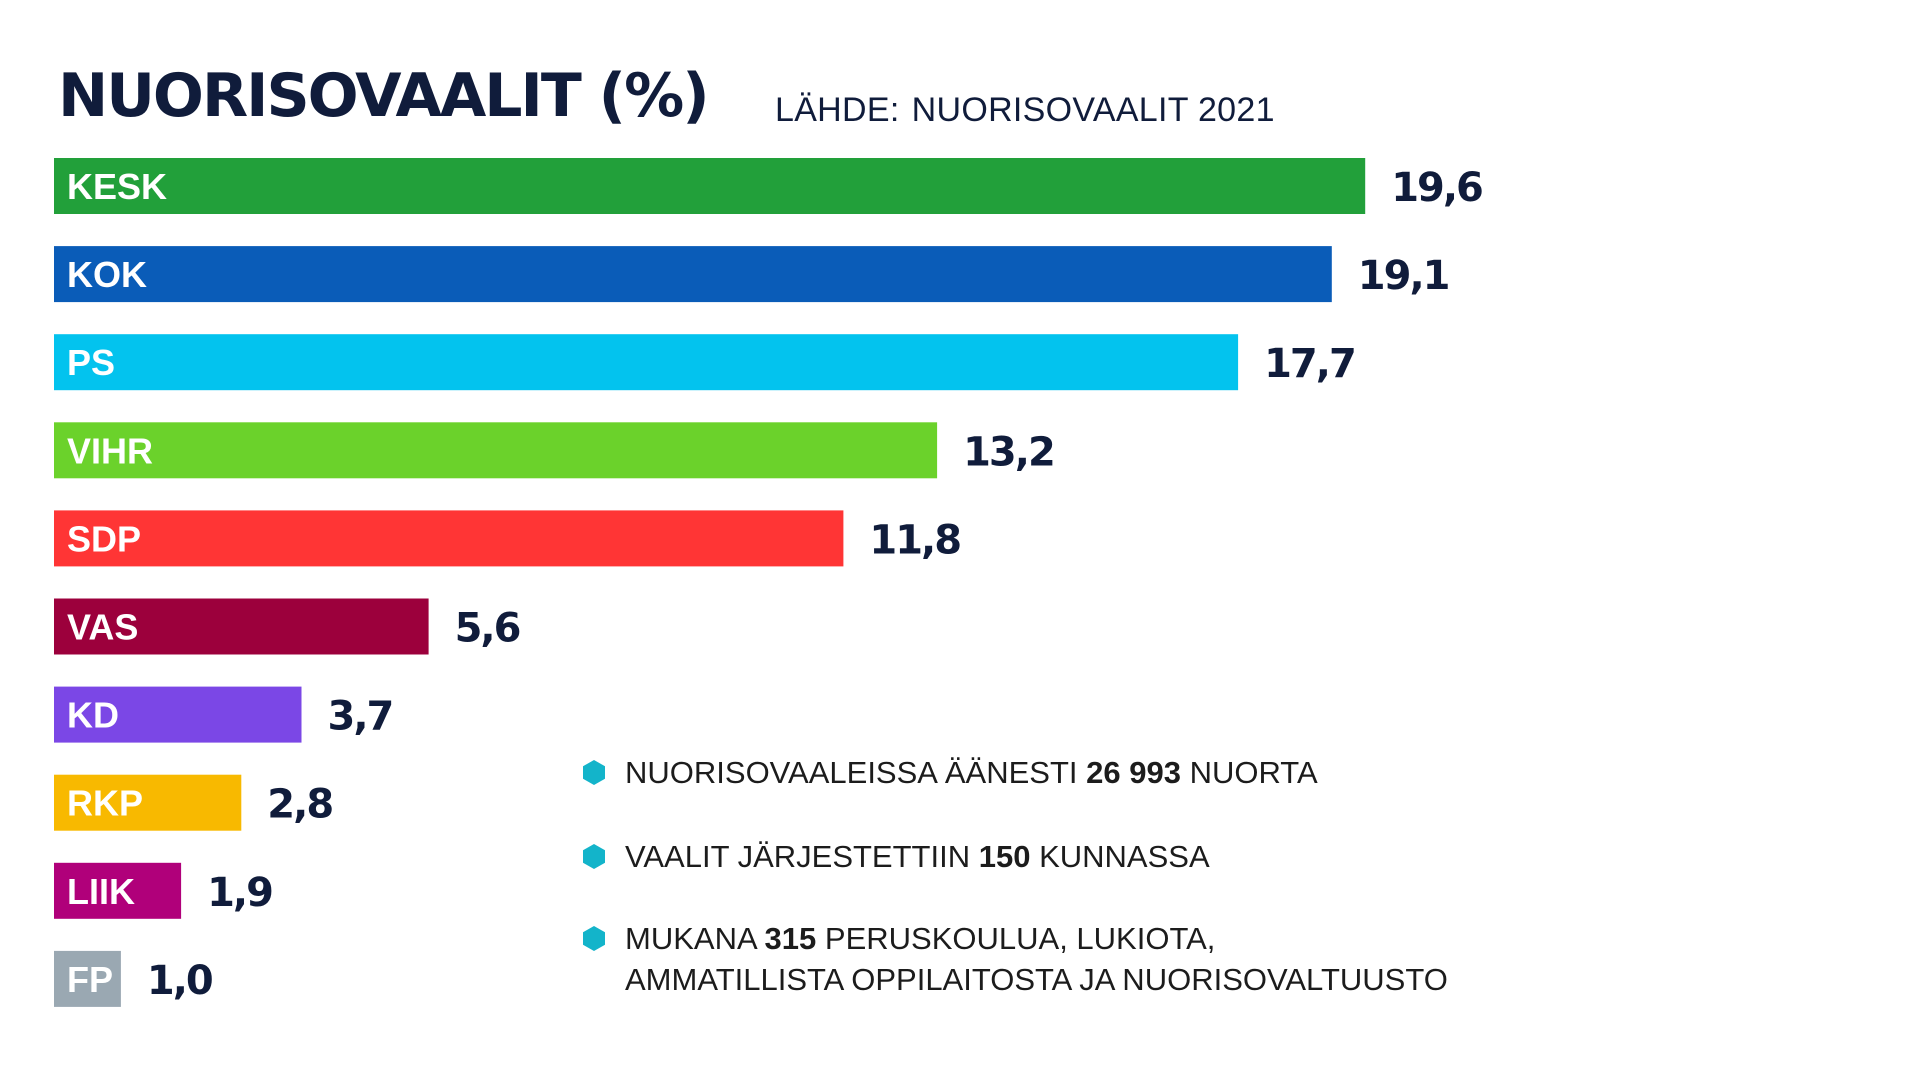 This screenshot has height=1080, width=1920. Describe the element at coordinates (105, 803) in the screenshot. I see `bar-label-rkp: RKP` at that location.